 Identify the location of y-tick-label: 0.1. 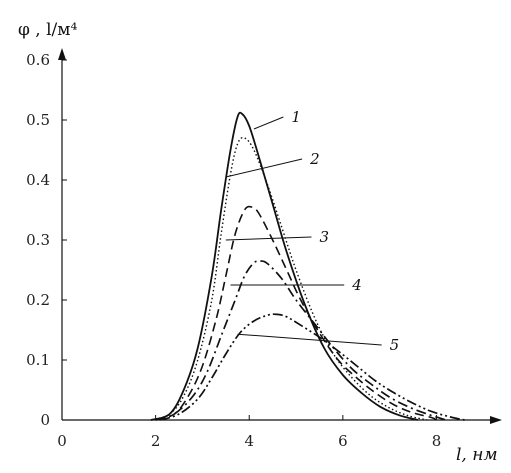
(38, 360).